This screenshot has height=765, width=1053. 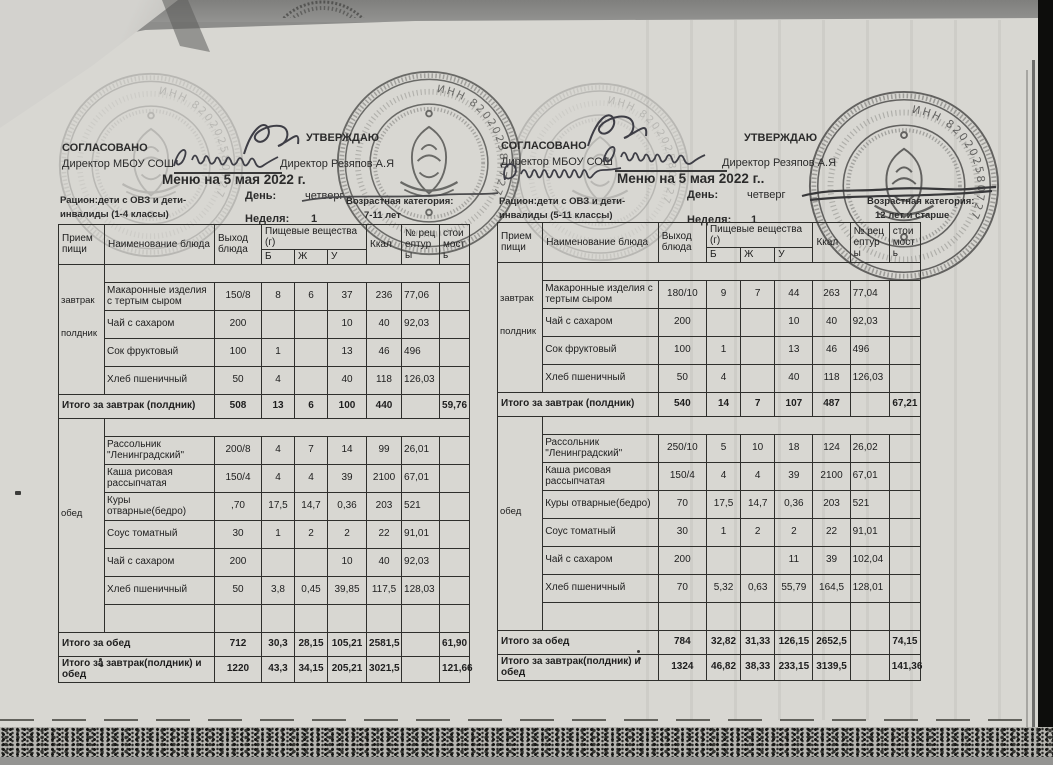 What do you see at coordinates (731, 271) in the screenshot?
I see `band-cell` at bounding box center [731, 271].